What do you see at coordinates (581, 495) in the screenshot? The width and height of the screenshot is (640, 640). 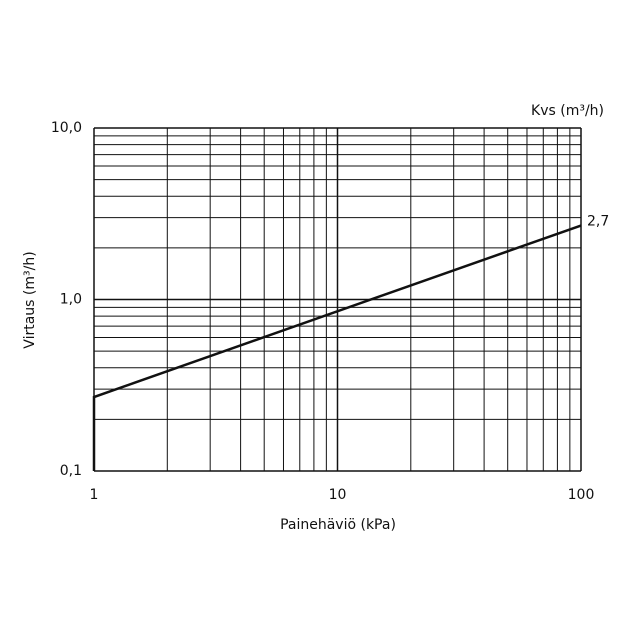 I see `x-tick-label: 100` at bounding box center [581, 495].